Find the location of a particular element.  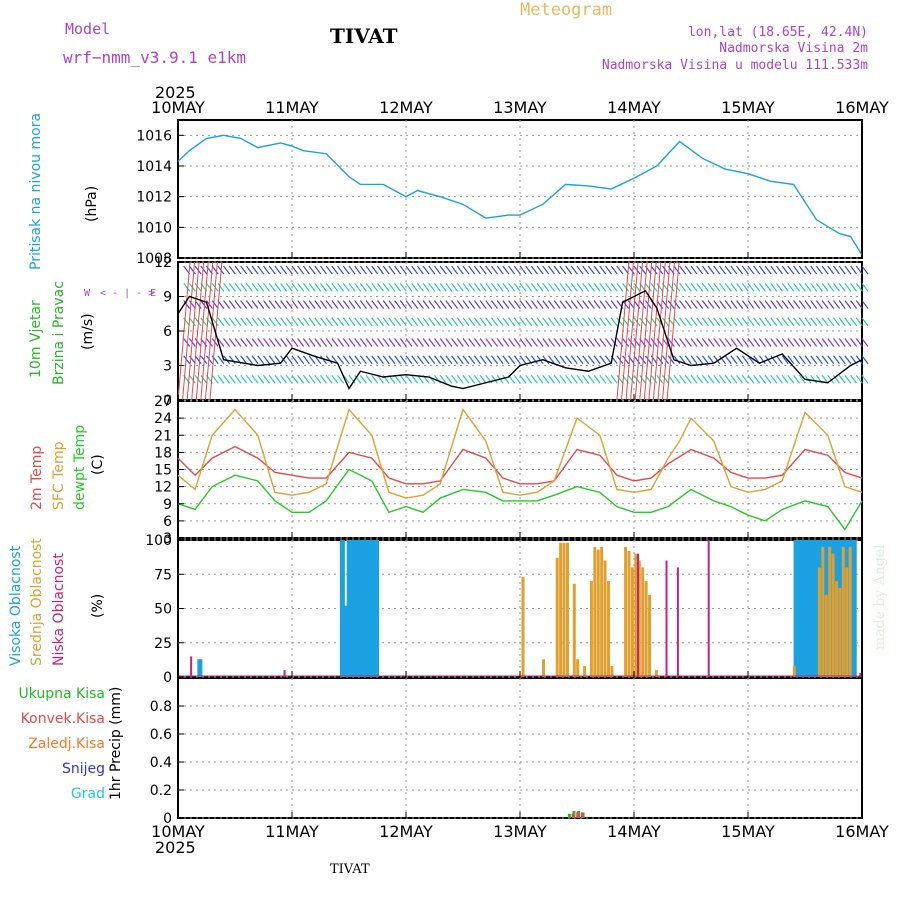

compass-e: E is located at coordinates (153, 293).